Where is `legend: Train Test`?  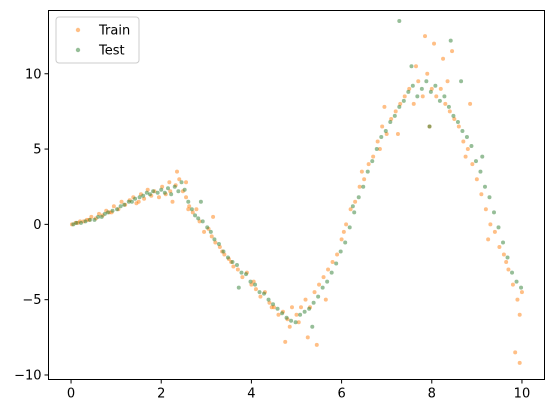 legend: Train Test is located at coordinates (97, 40).